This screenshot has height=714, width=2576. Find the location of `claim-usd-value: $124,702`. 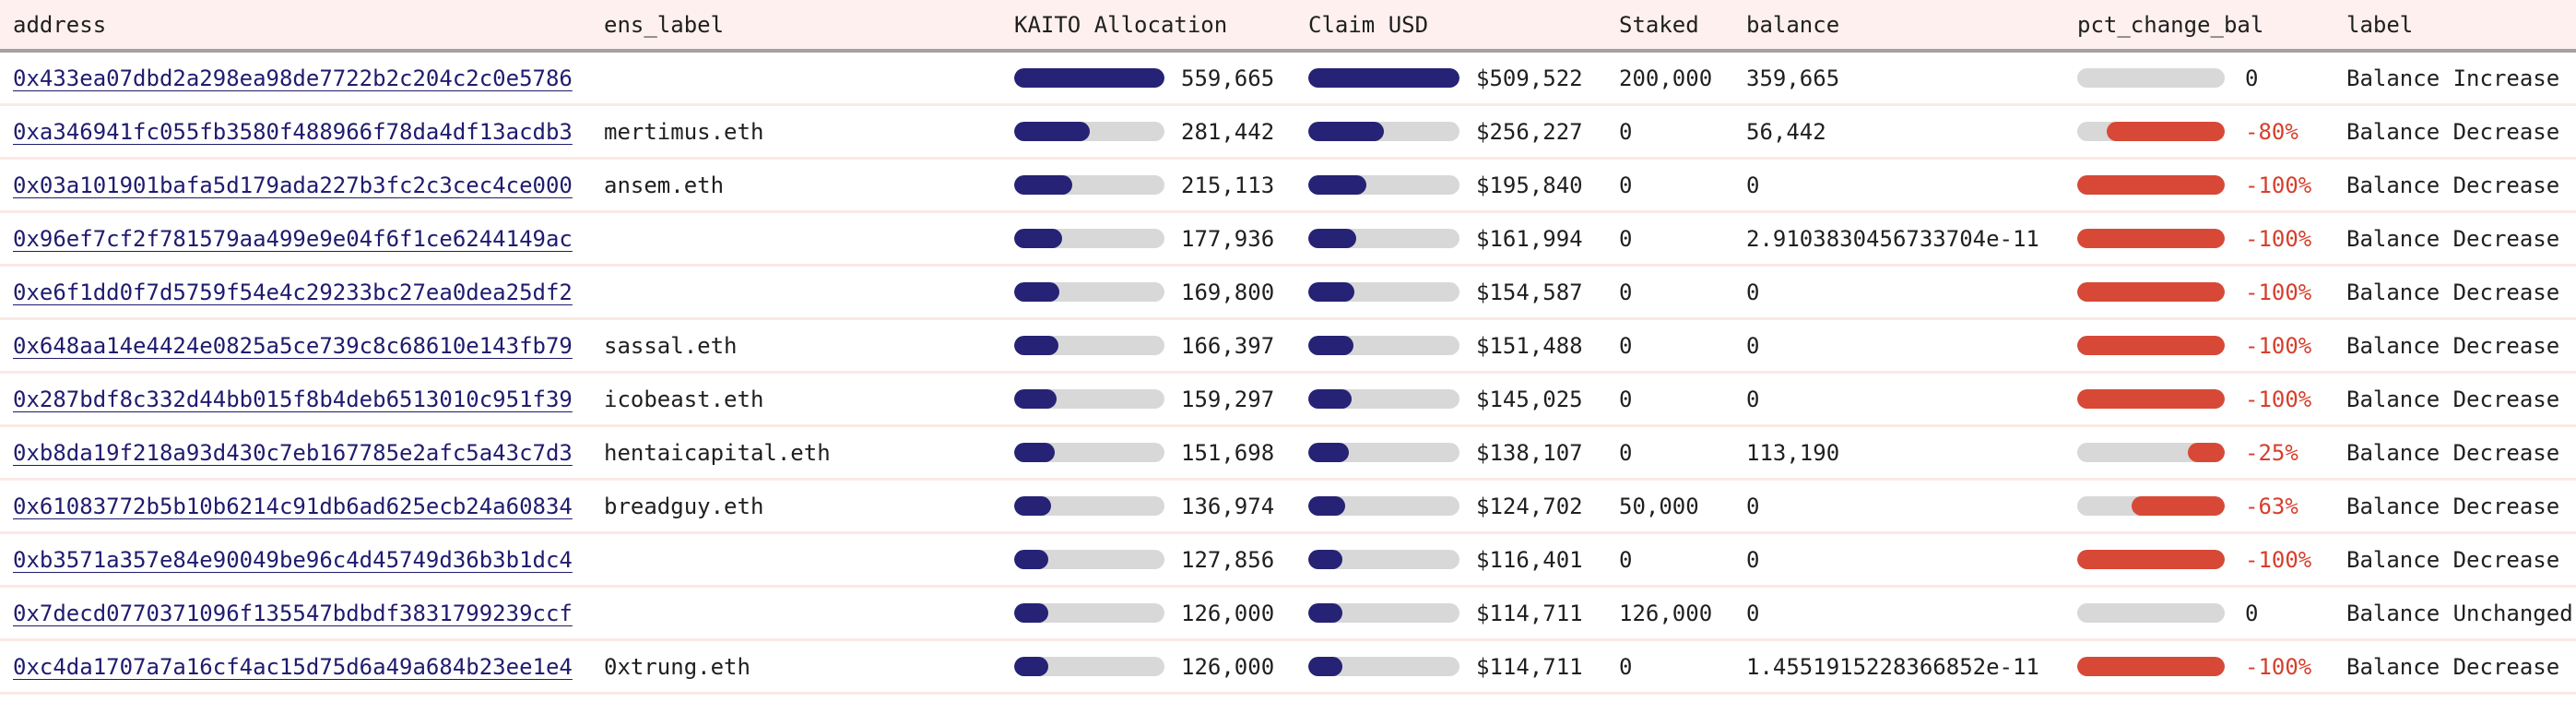

claim-usd-value: $124,702 is located at coordinates (1529, 506).